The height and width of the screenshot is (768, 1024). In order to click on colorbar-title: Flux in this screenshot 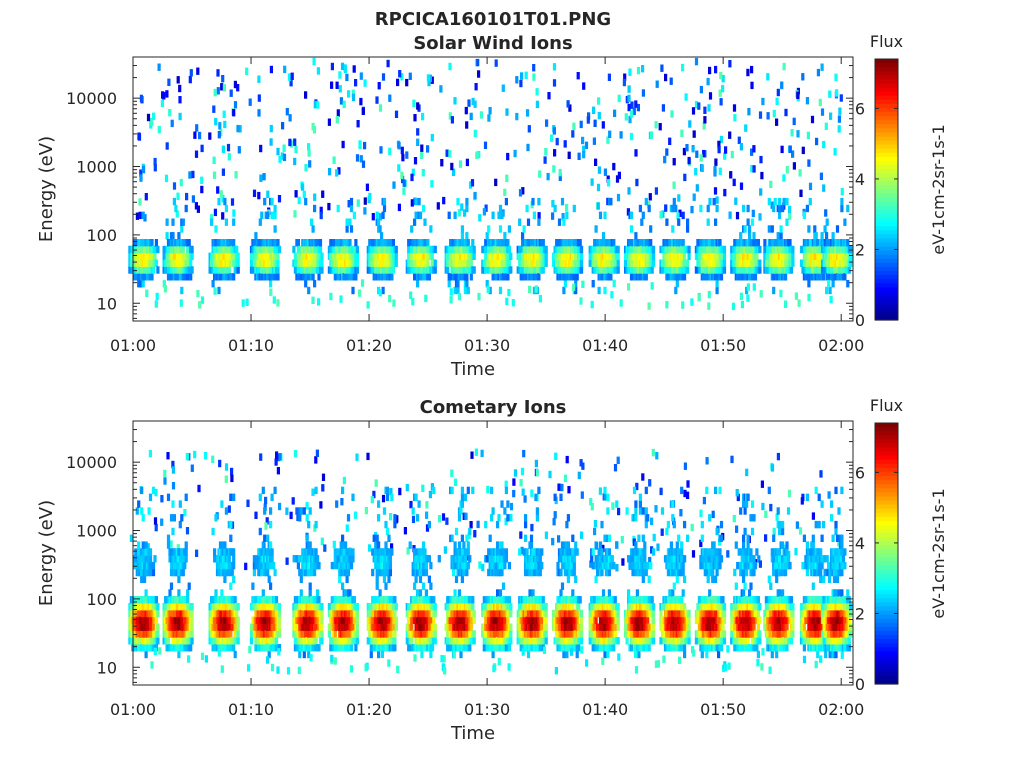, I will do `click(886, 41)`.